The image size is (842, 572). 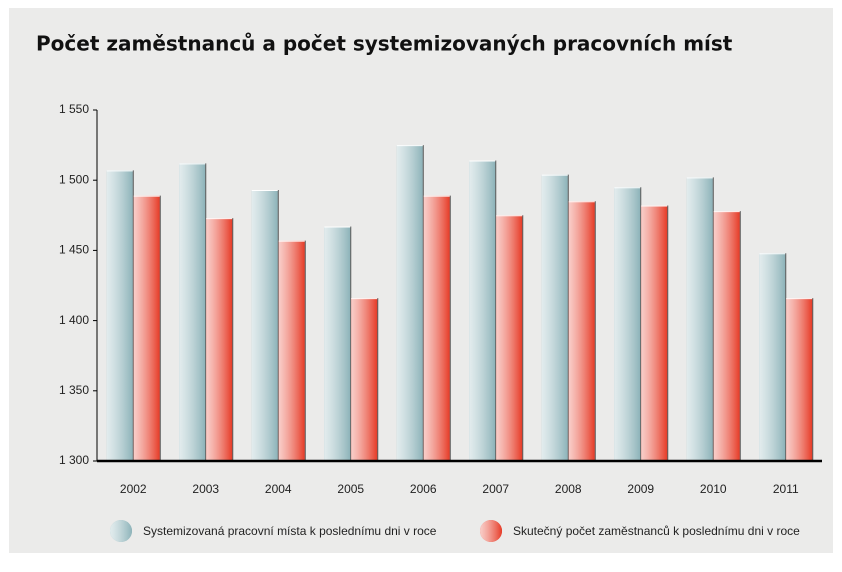 I want to click on y-tick-label: 1 350, so click(x=74, y=390).